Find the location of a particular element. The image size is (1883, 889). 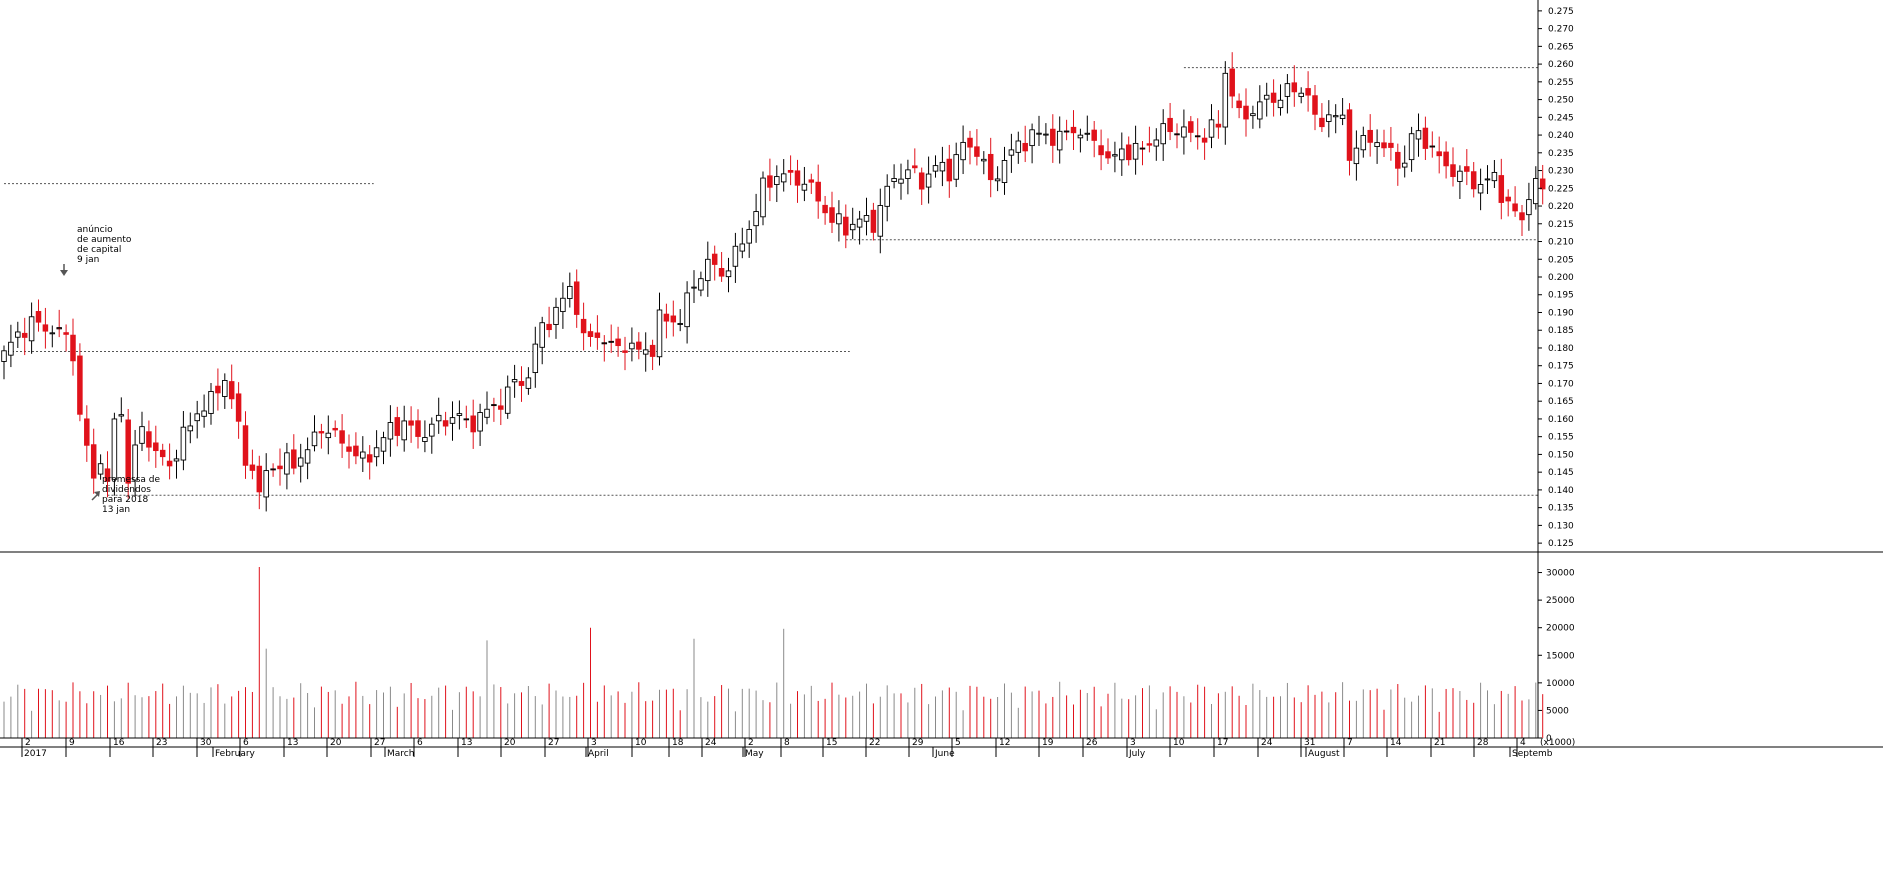

price-tick-label: 0.235 is located at coordinates (1561, 154).